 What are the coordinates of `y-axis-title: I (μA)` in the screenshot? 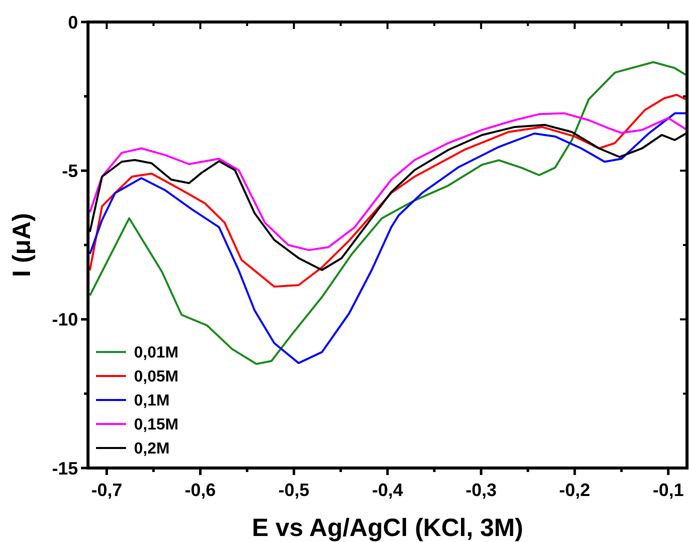 It's located at (22, 245).